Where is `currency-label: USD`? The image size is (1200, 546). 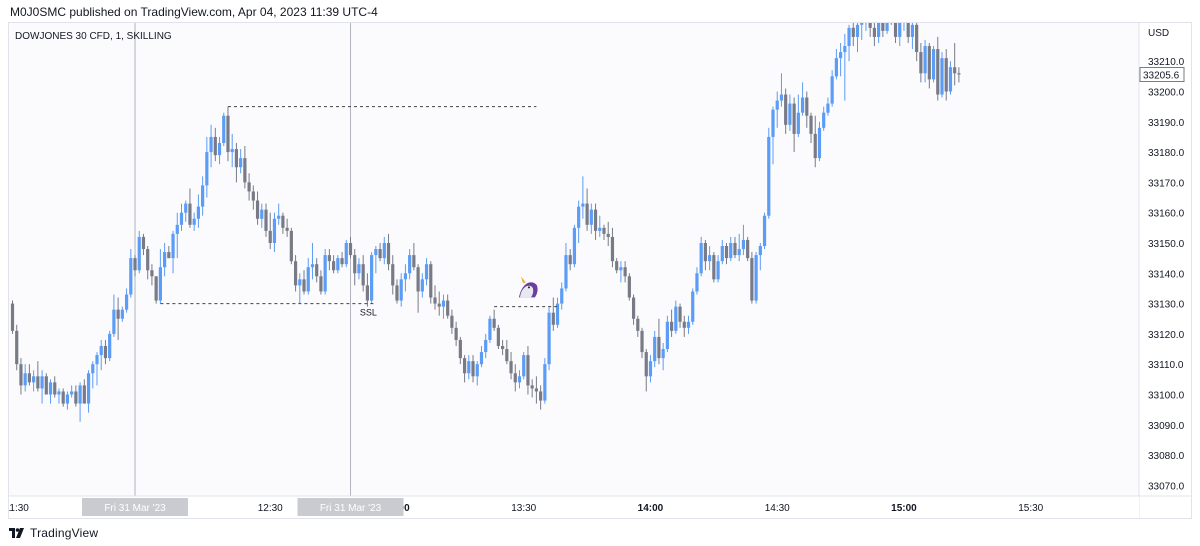 currency-label: USD is located at coordinates (1158, 33).